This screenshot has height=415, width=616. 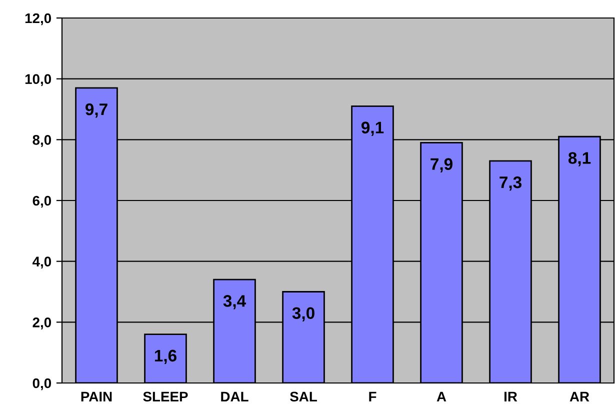 What do you see at coordinates (372, 397) in the screenshot?
I see `x-tick-label: F` at bounding box center [372, 397].